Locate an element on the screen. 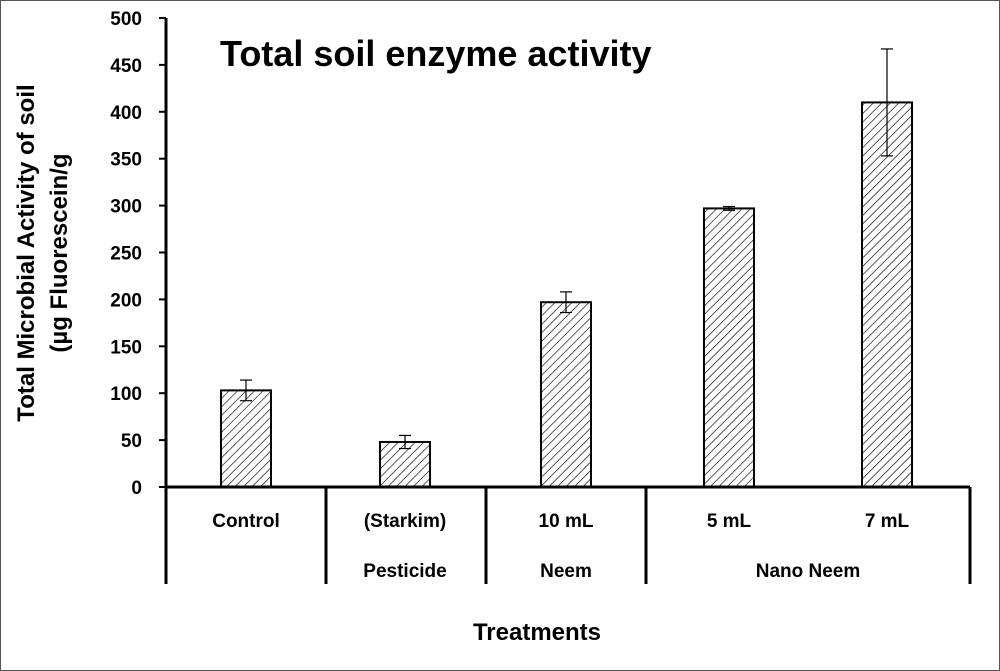 Image resolution: width=1000 pixels, height=671 pixels. category-label: Control is located at coordinates (246, 521).